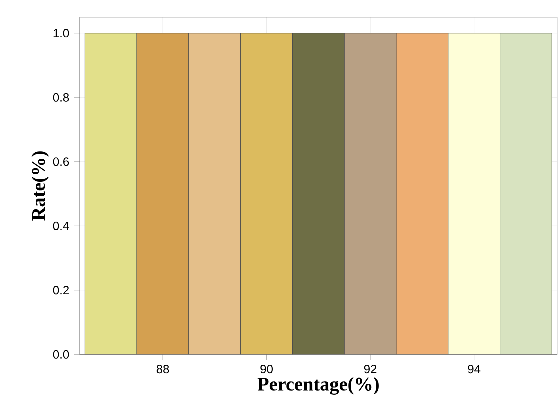  What do you see at coordinates (61, 98) in the screenshot?
I see `y-tick-label: 0.8` at bounding box center [61, 98].